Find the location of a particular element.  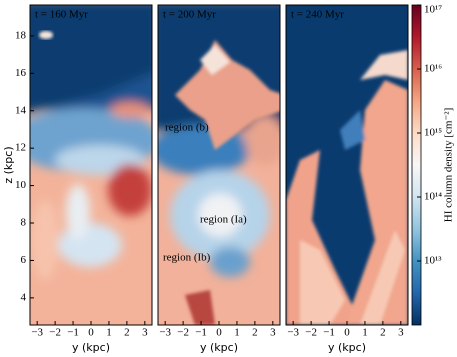

annotation: region (Ia) is located at coordinates (223, 220).